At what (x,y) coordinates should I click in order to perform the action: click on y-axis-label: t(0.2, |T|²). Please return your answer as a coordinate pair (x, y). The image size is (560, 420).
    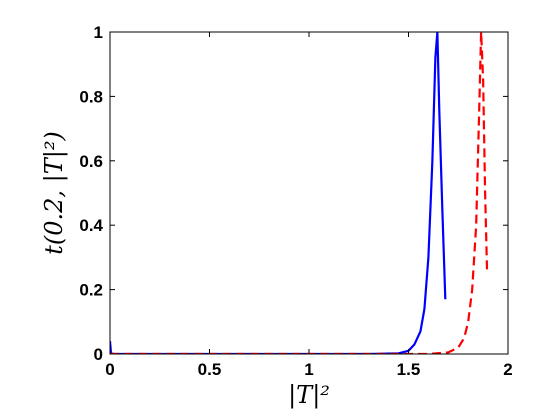
    Looking at the image, I should click on (54, 193).